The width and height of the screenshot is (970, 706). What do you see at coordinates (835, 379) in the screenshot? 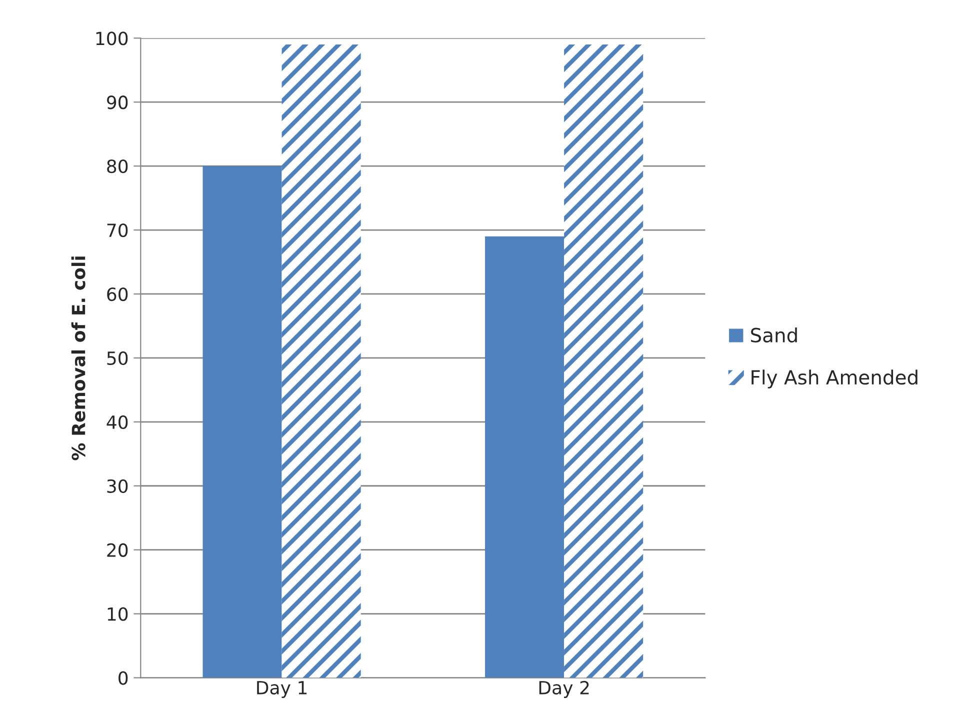
I see `legend-label: Fly Ash Amended` at bounding box center [835, 379].